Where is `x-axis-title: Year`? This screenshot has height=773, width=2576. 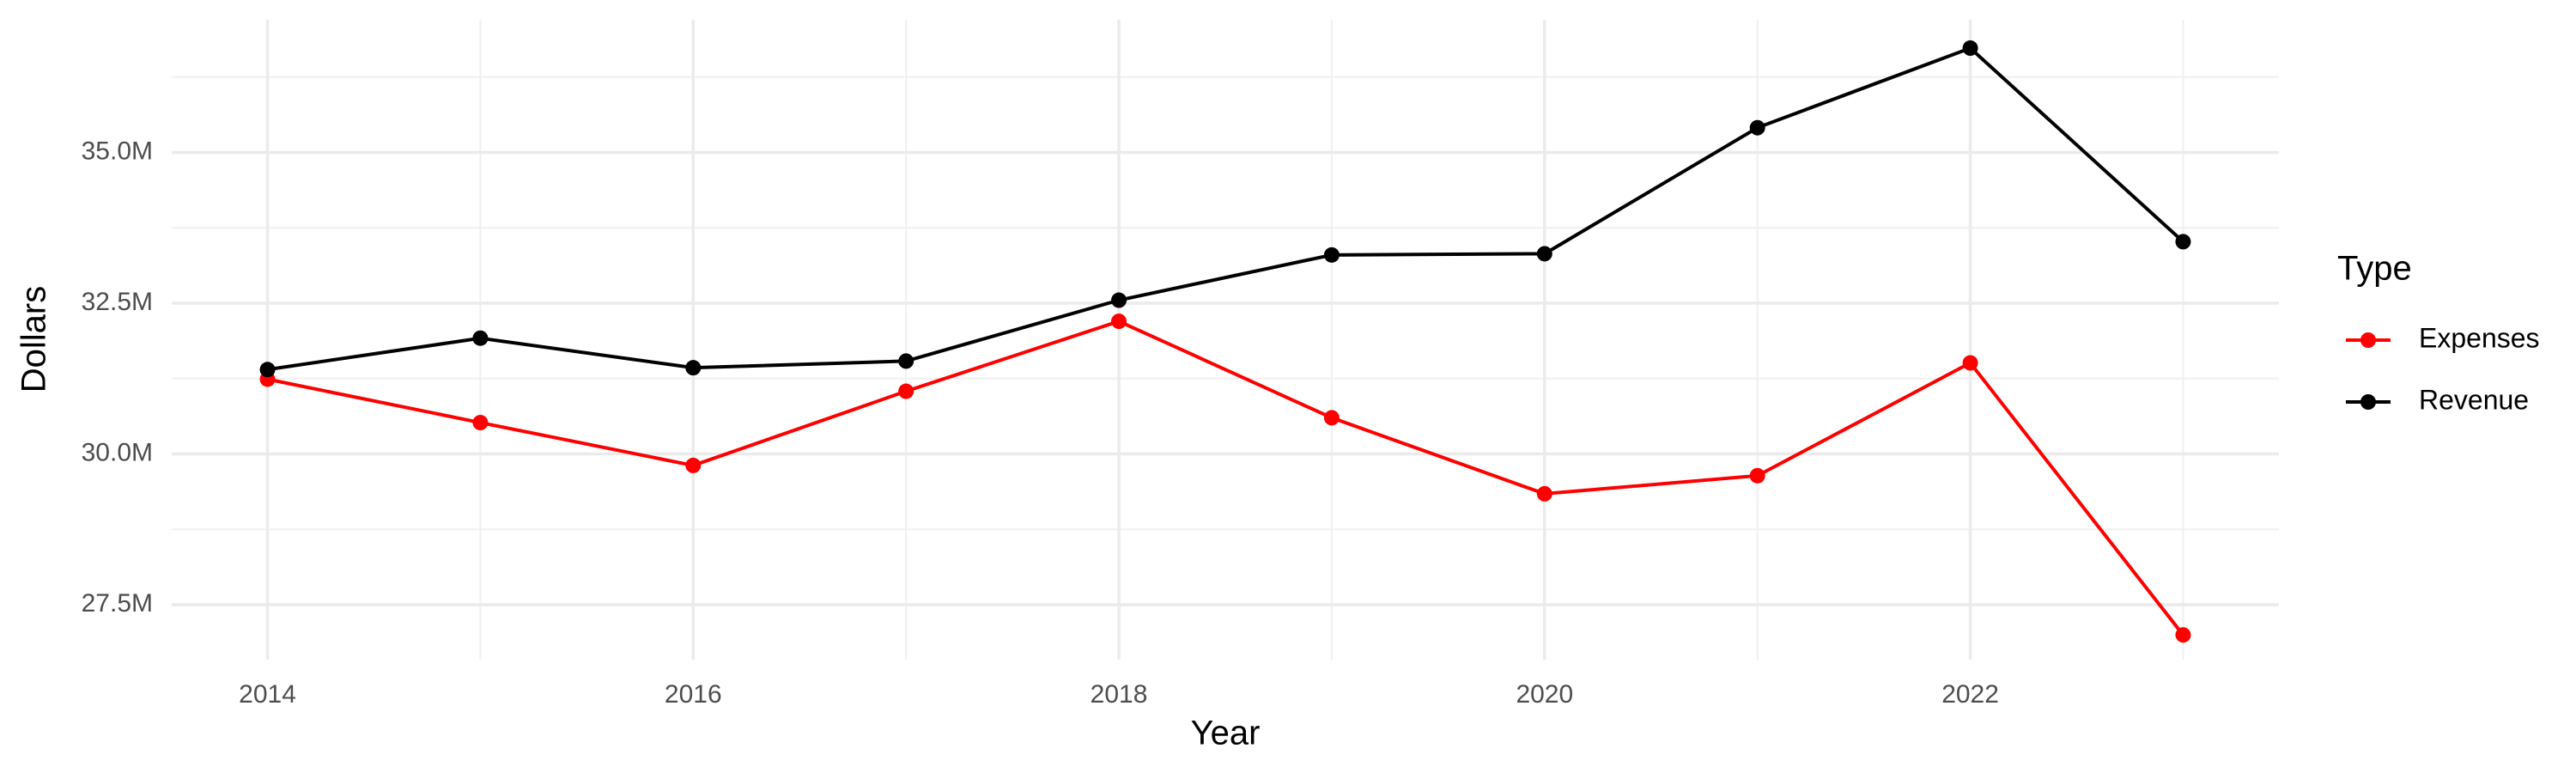
x-axis-title: Year is located at coordinates (1226, 733).